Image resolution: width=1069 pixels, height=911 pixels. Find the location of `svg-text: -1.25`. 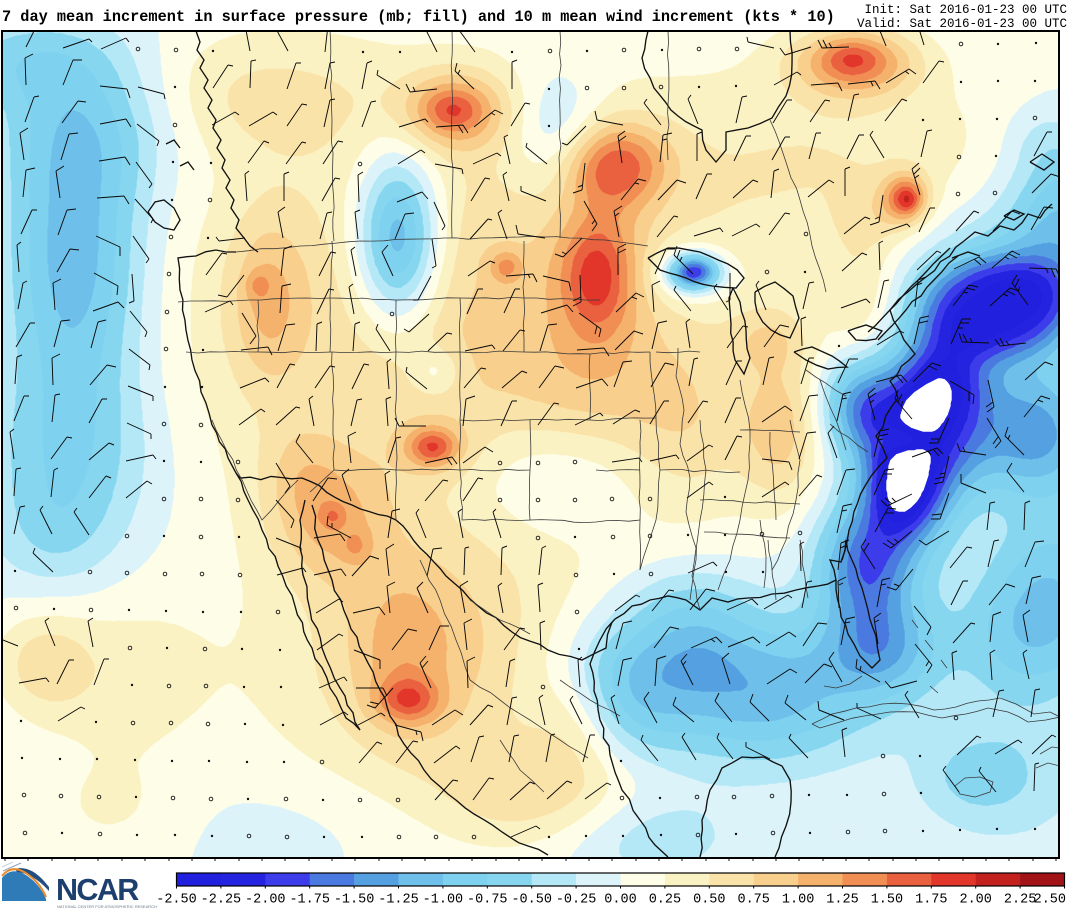

svg-text: -1.25 is located at coordinates (398, 900).